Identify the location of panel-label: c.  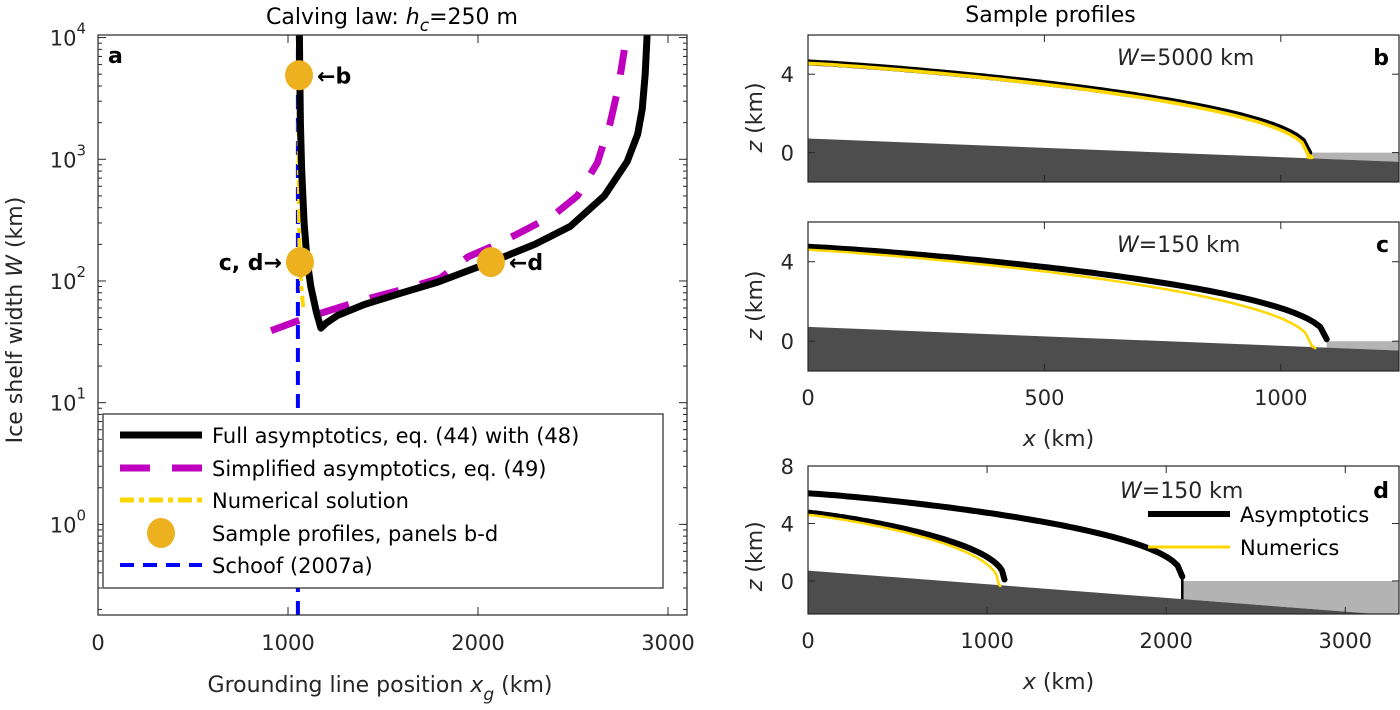
(1382, 245).